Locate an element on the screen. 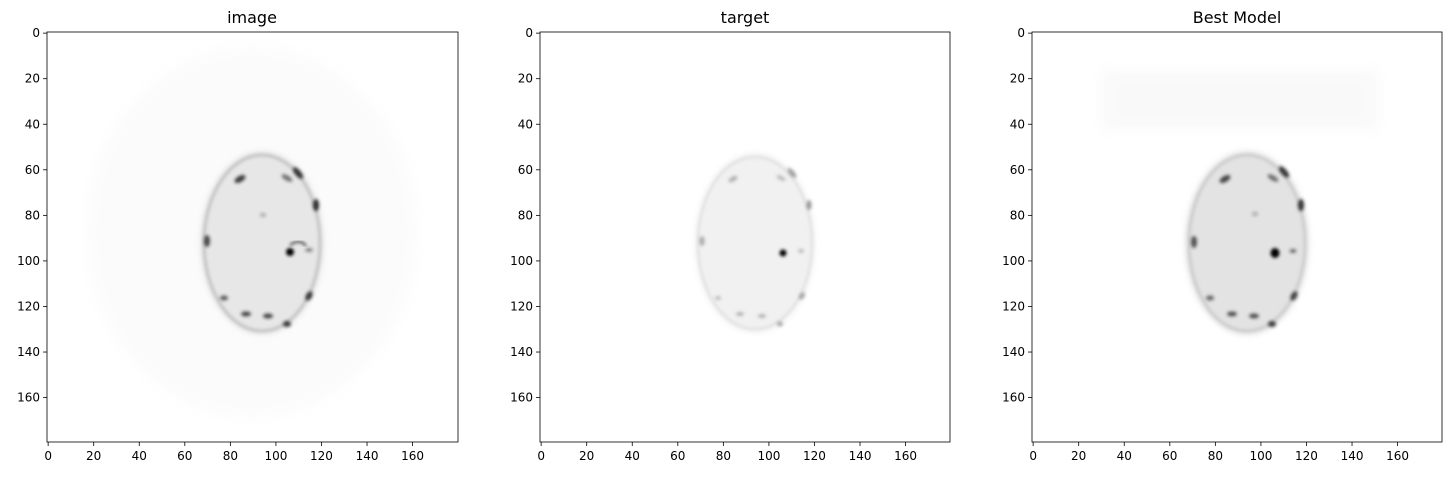  panel-title: Best Model is located at coordinates (1237, 17).